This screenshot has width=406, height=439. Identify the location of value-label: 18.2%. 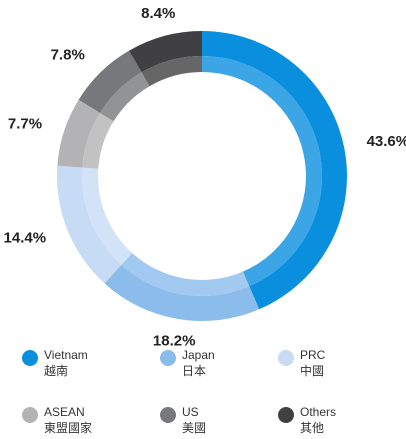
(174, 341).